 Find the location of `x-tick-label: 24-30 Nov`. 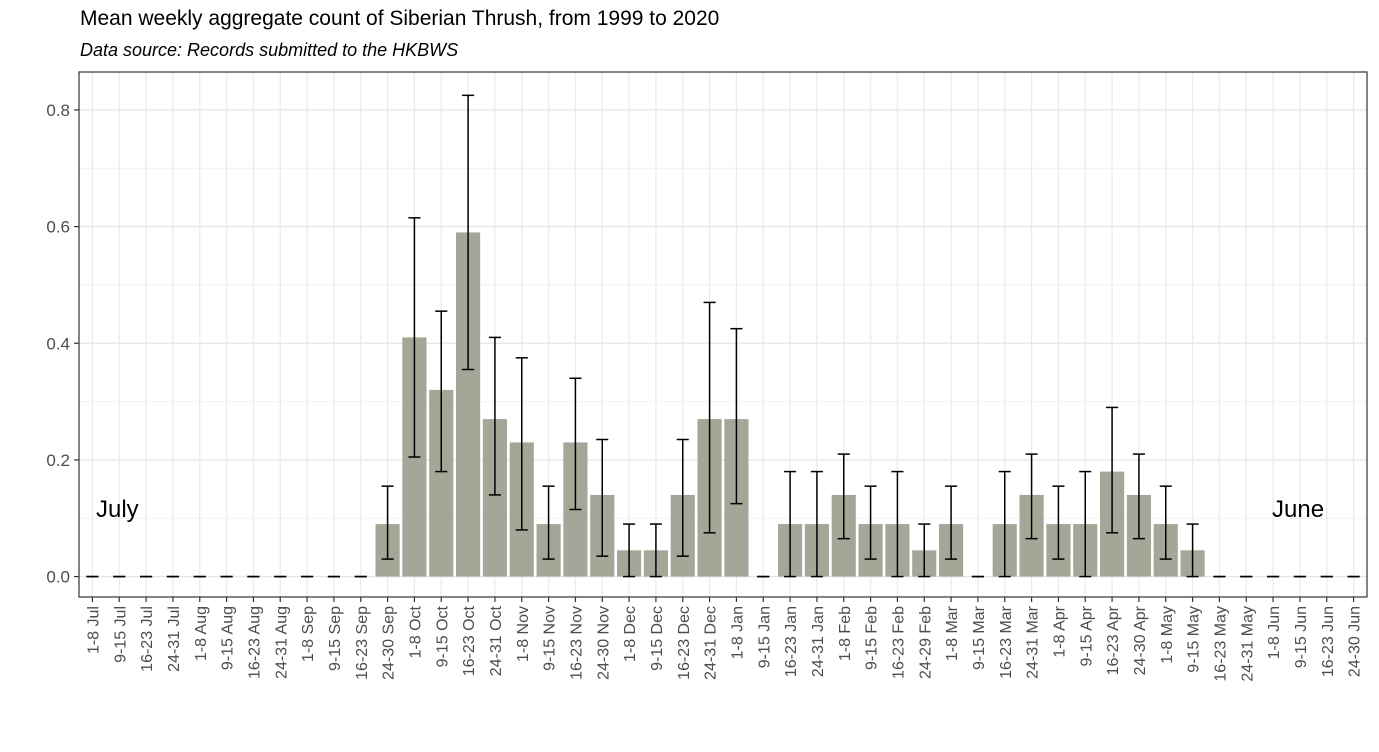

x-tick-label: 24-30 Nov is located at coordinates (603, 643).